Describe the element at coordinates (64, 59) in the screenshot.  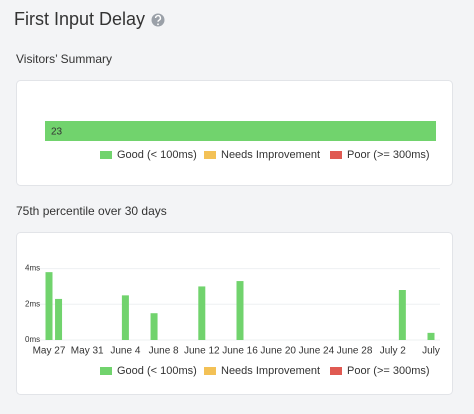
I see `section-title: Visitors’ Summary` at that location.